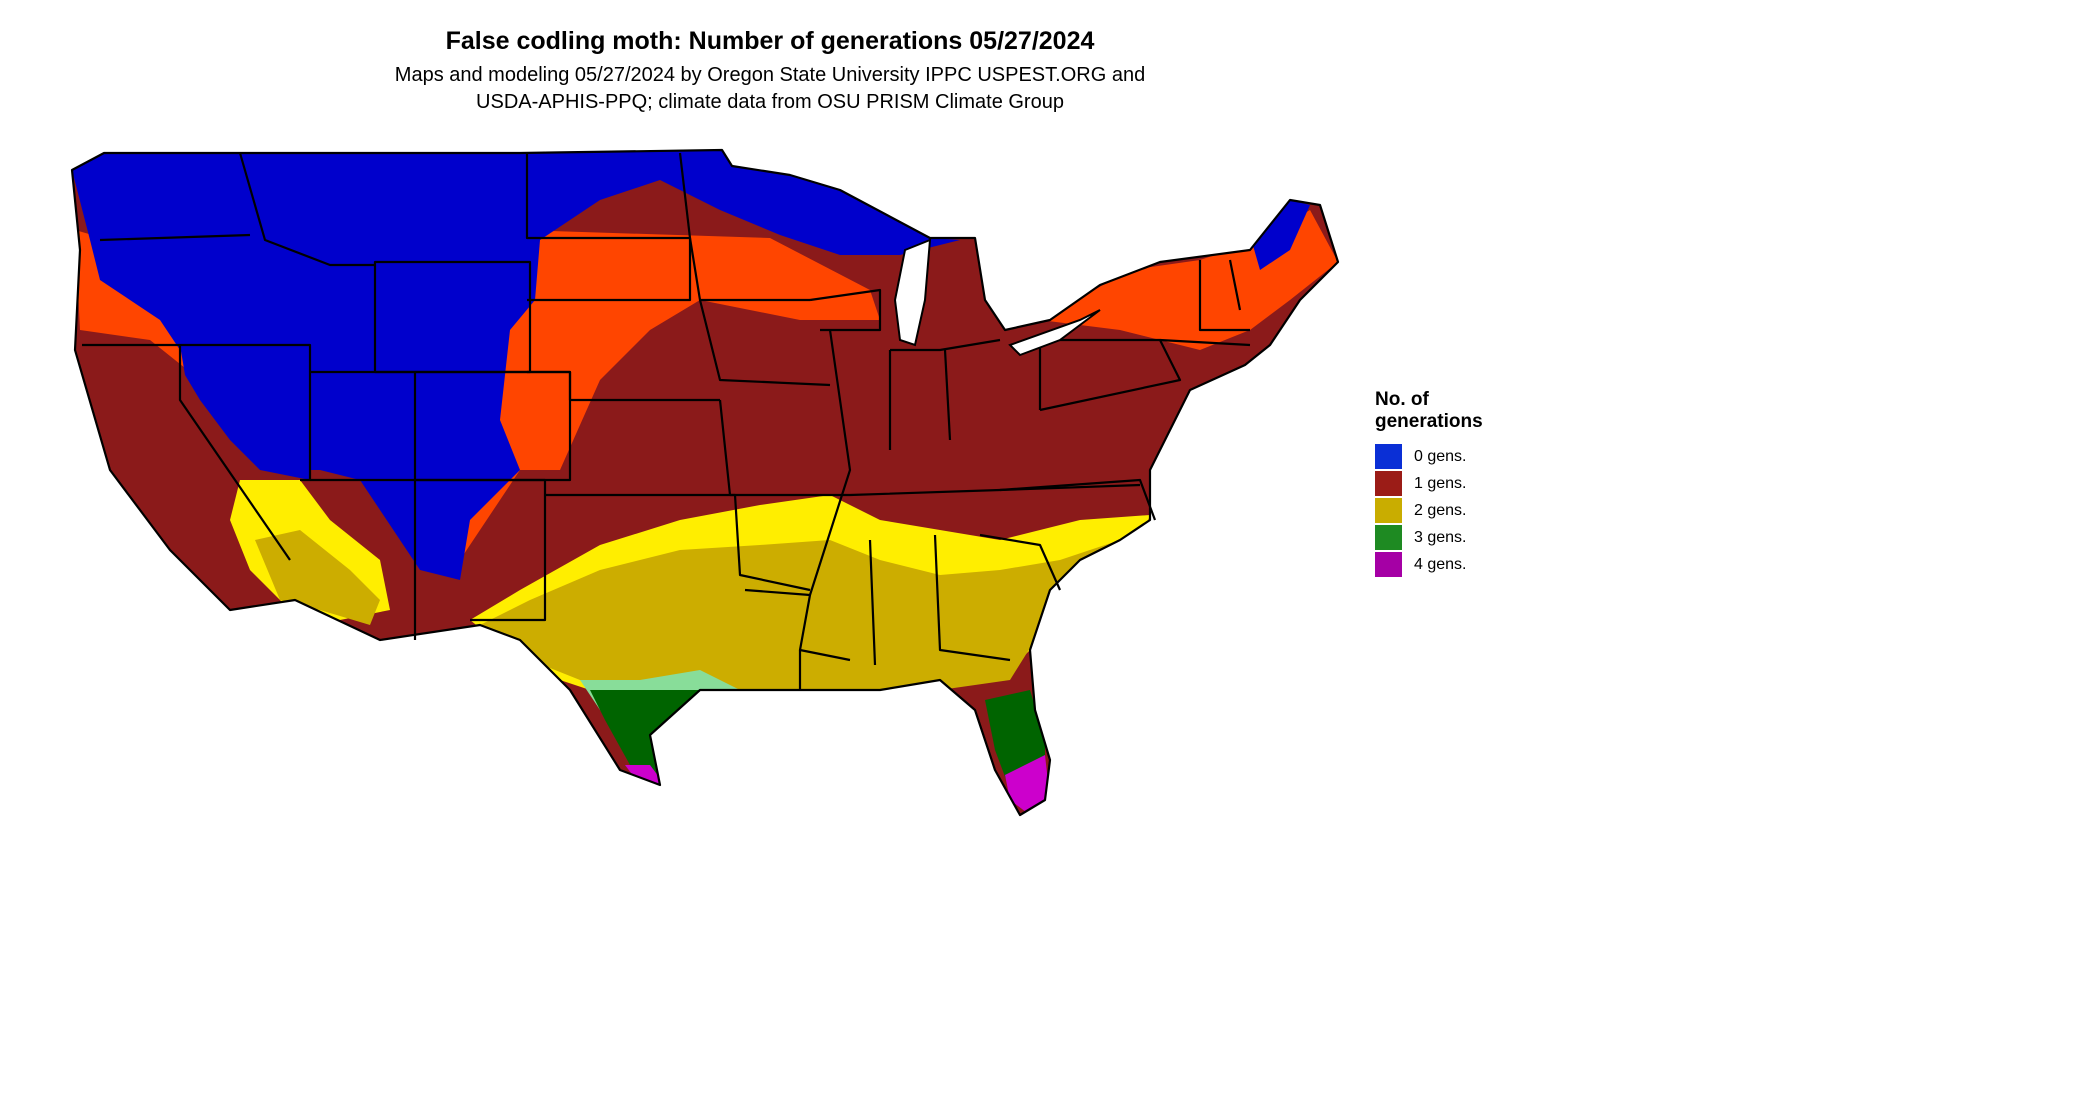  I want to click on legend-title-line1: No. of, so click(1402, 399).